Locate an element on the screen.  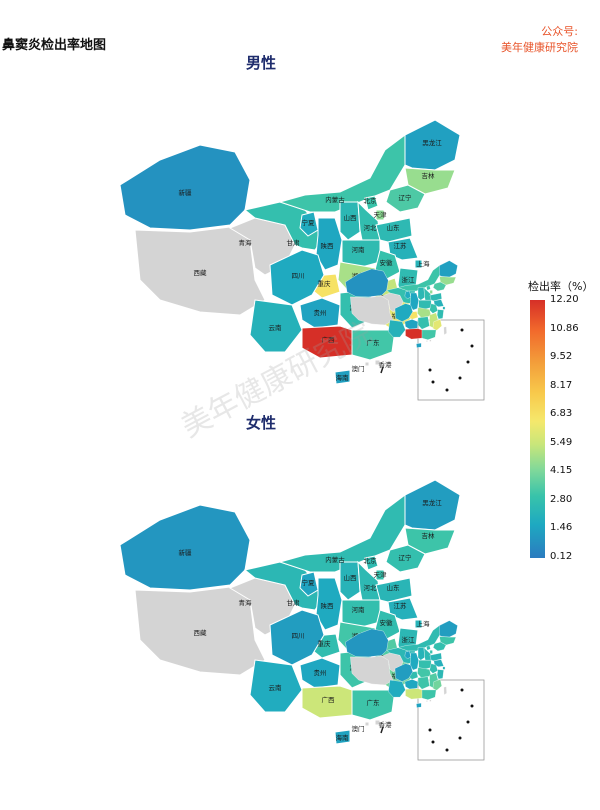
inset-province-香港 is located at coordinates (430, 340).